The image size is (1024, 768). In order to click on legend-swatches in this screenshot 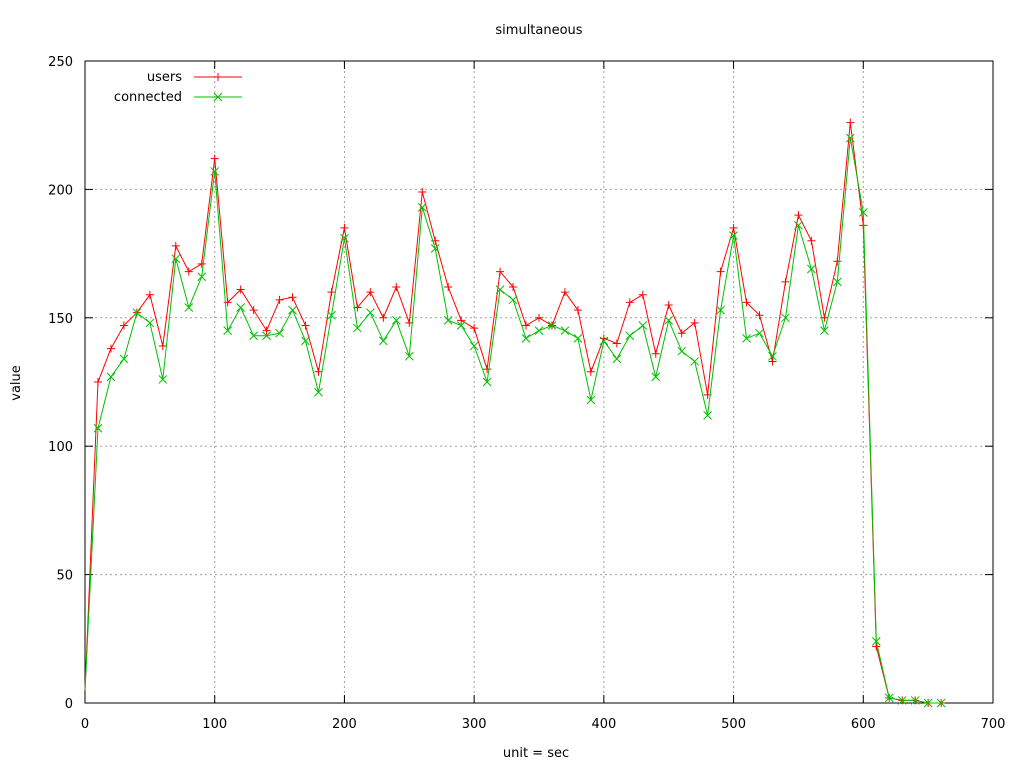, I will do `click(218, 87)`.